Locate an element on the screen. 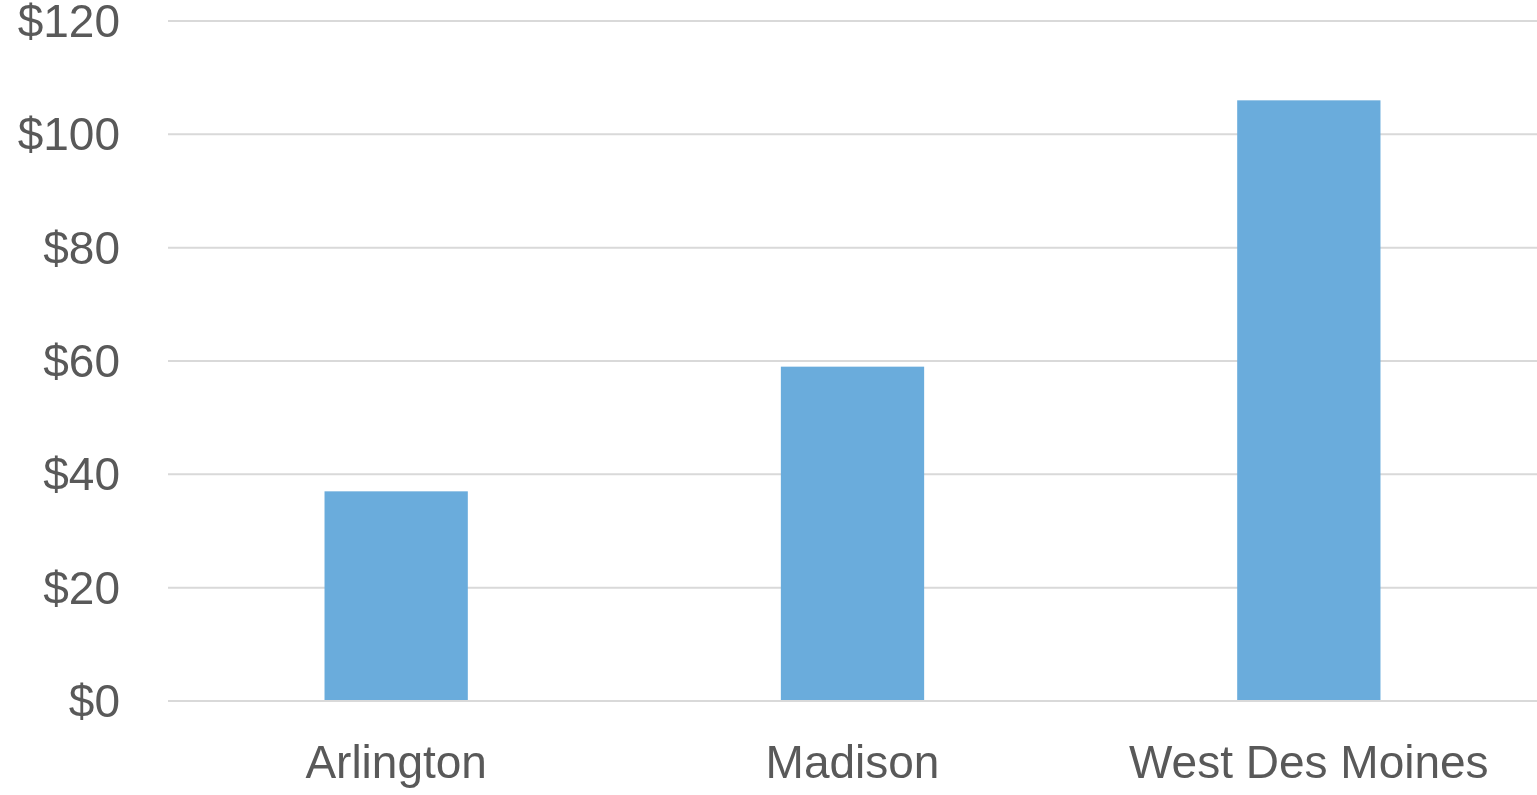 Image resolution: width=1537 pixels, height=795 pixels. y-tick-label: $100 is located at coordinates (68, 134).